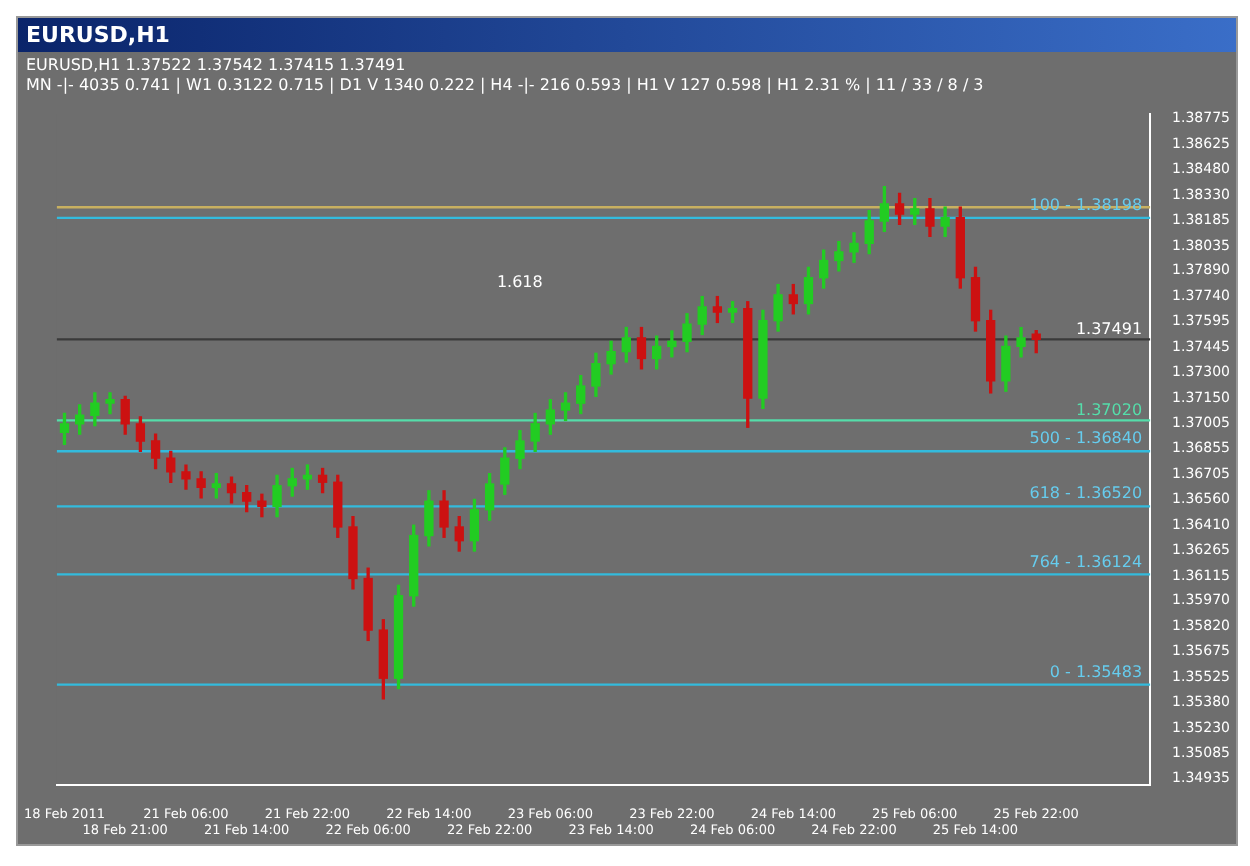  Describe the element at coordinates (1086, 438) in the screenshot. I see `annotation: 500 - 1.36840` at that location.